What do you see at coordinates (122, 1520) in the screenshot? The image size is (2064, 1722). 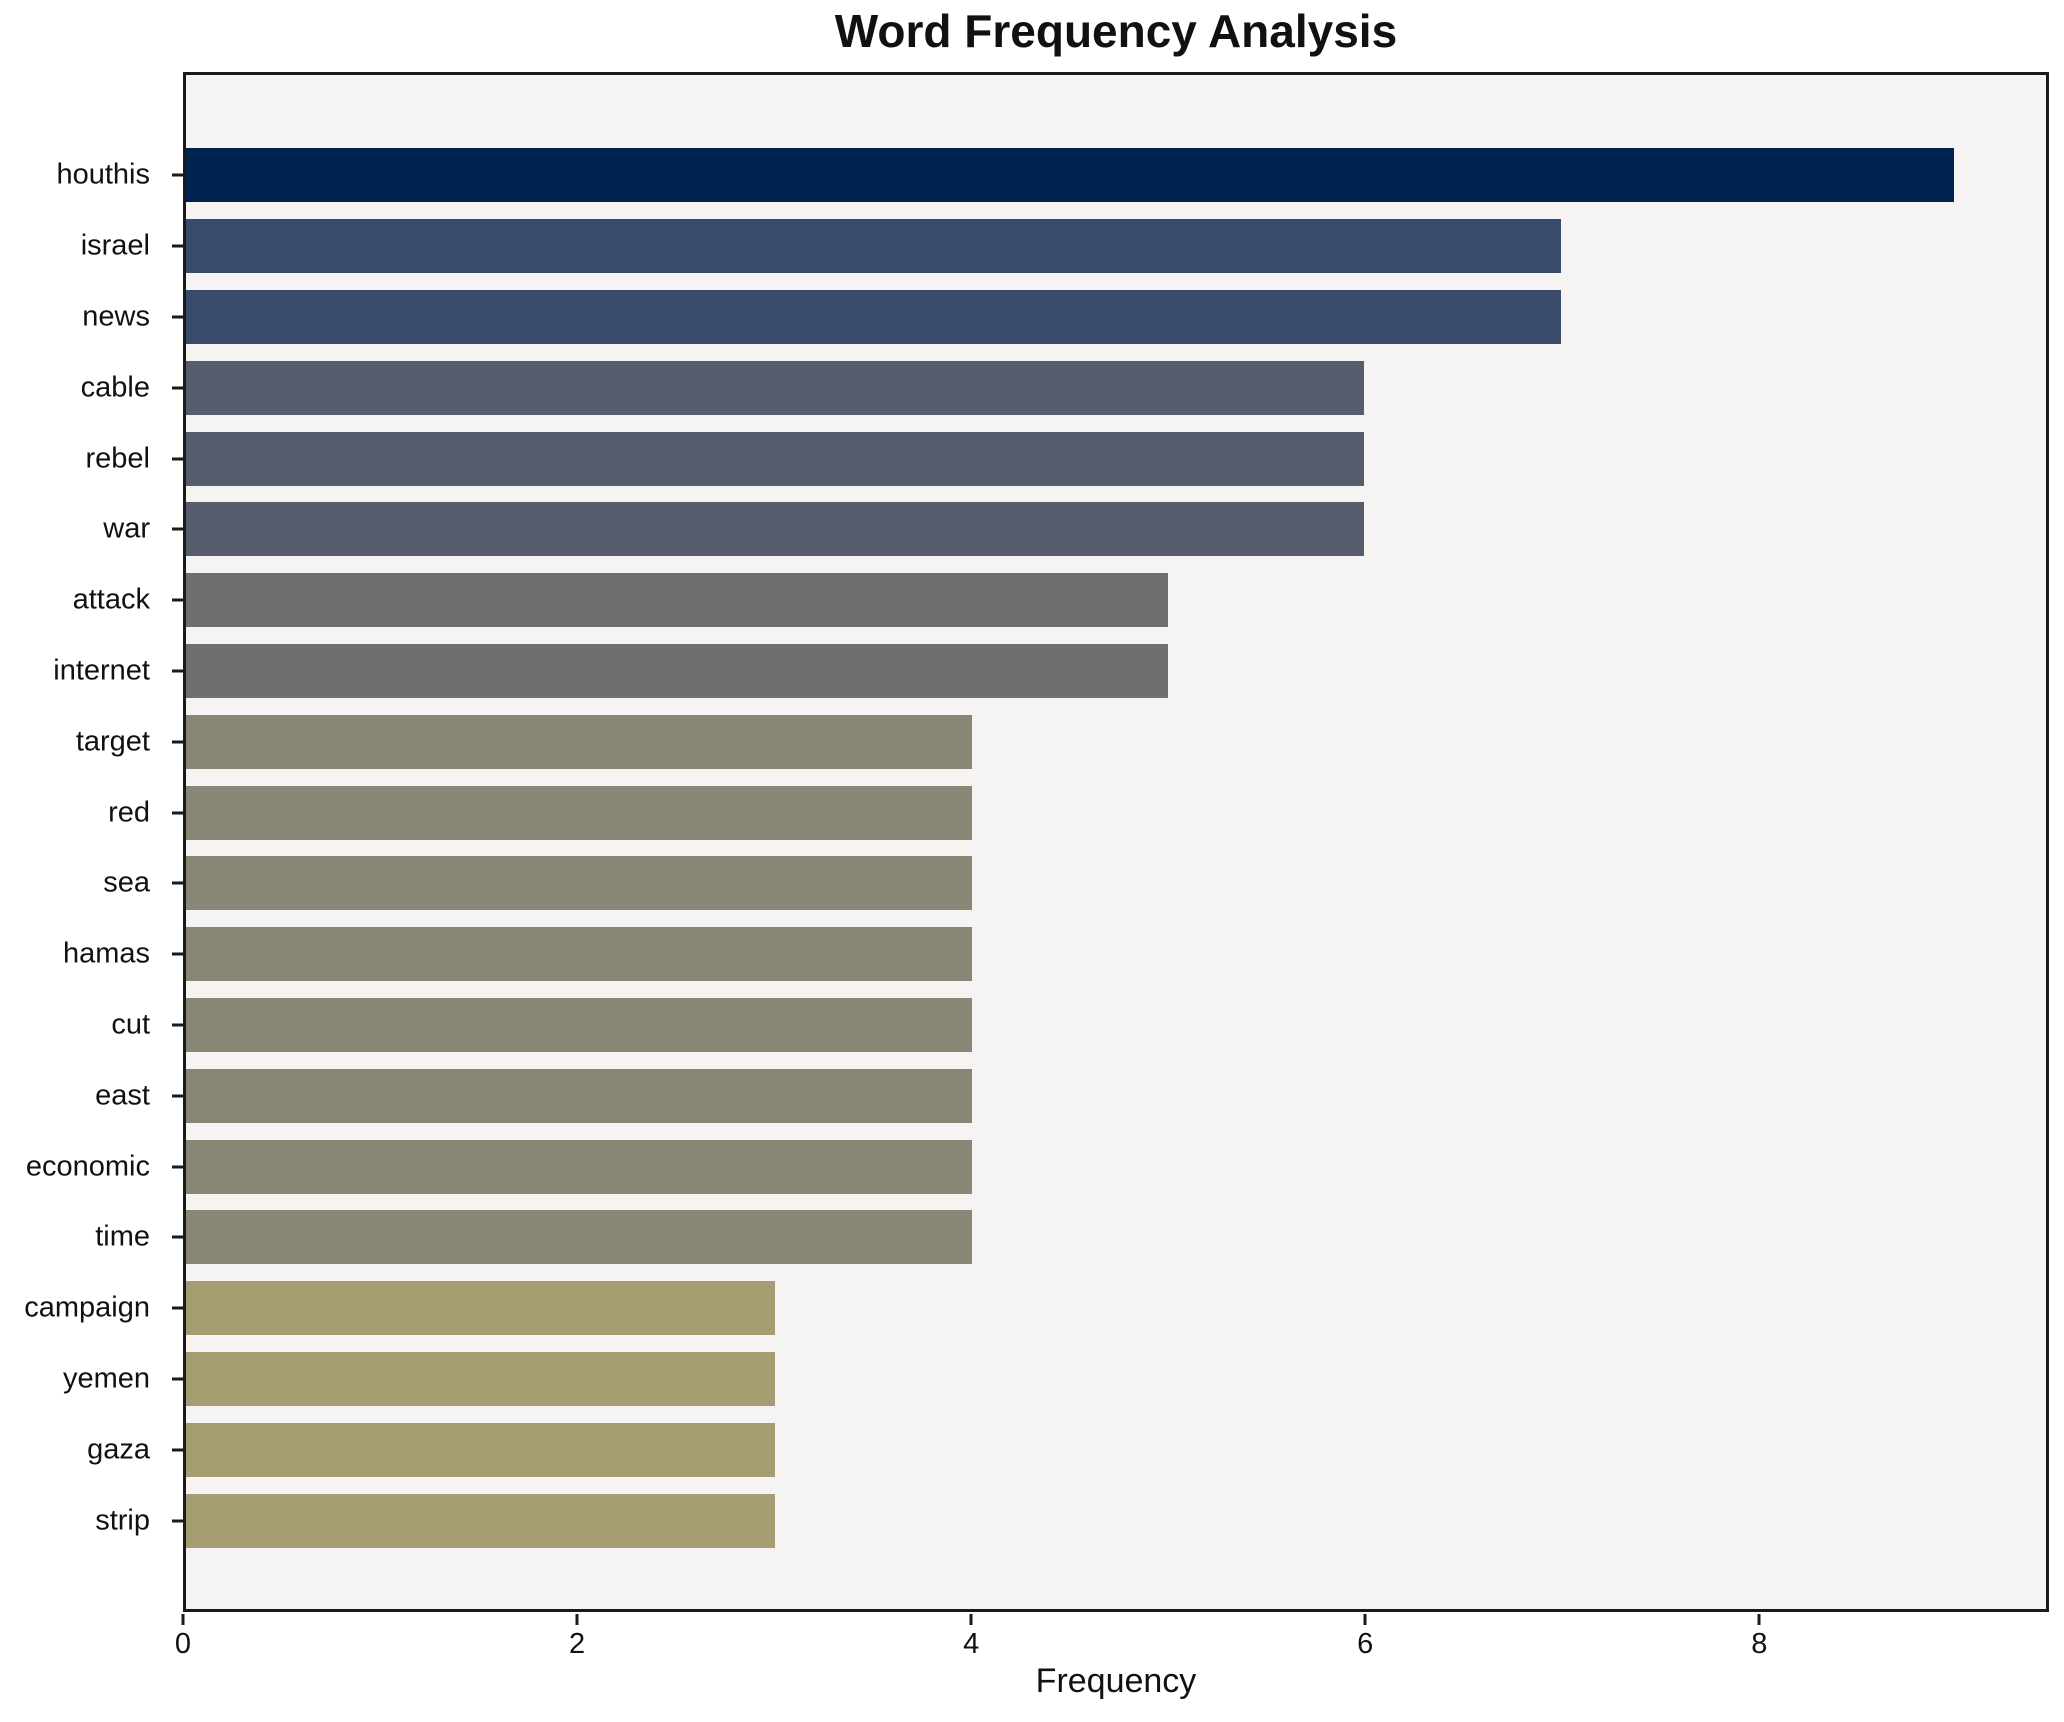 I see `y-tick-label: strip` at bounding box center [122, 1520].